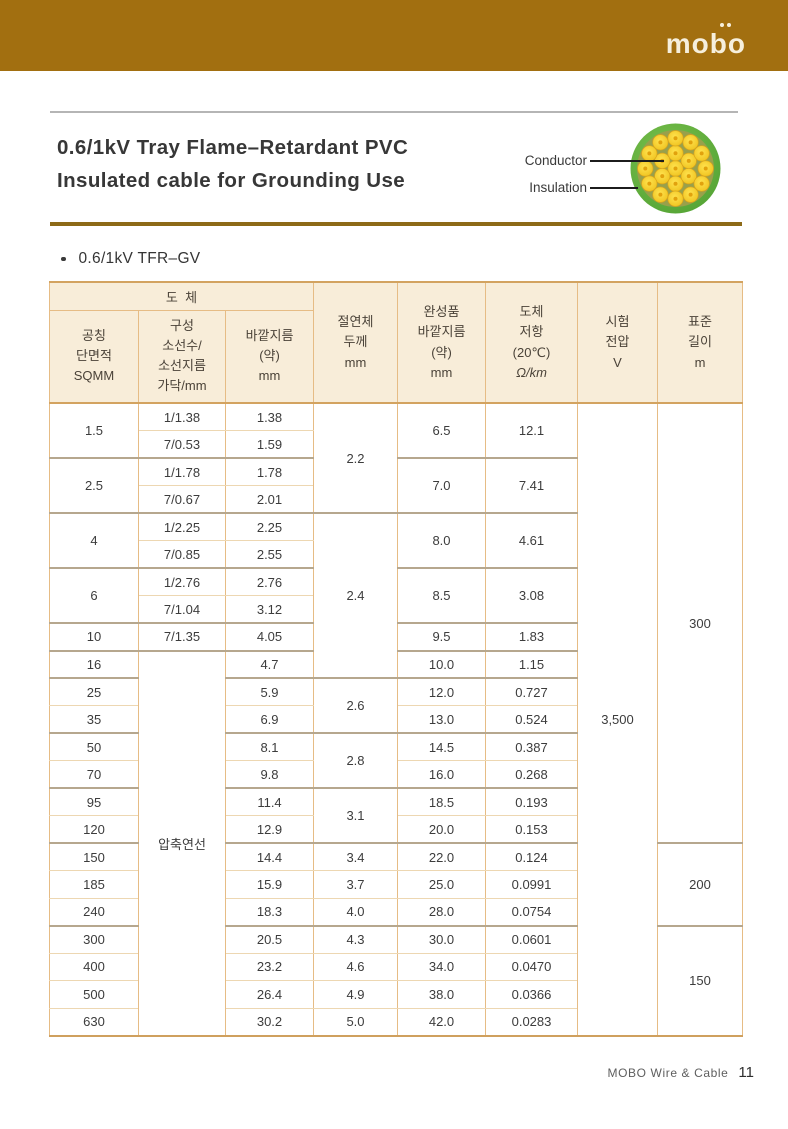 The height and width of the screenshot is (1129, 788). I want to click on conductor-pointer-line, so click(627, 161).